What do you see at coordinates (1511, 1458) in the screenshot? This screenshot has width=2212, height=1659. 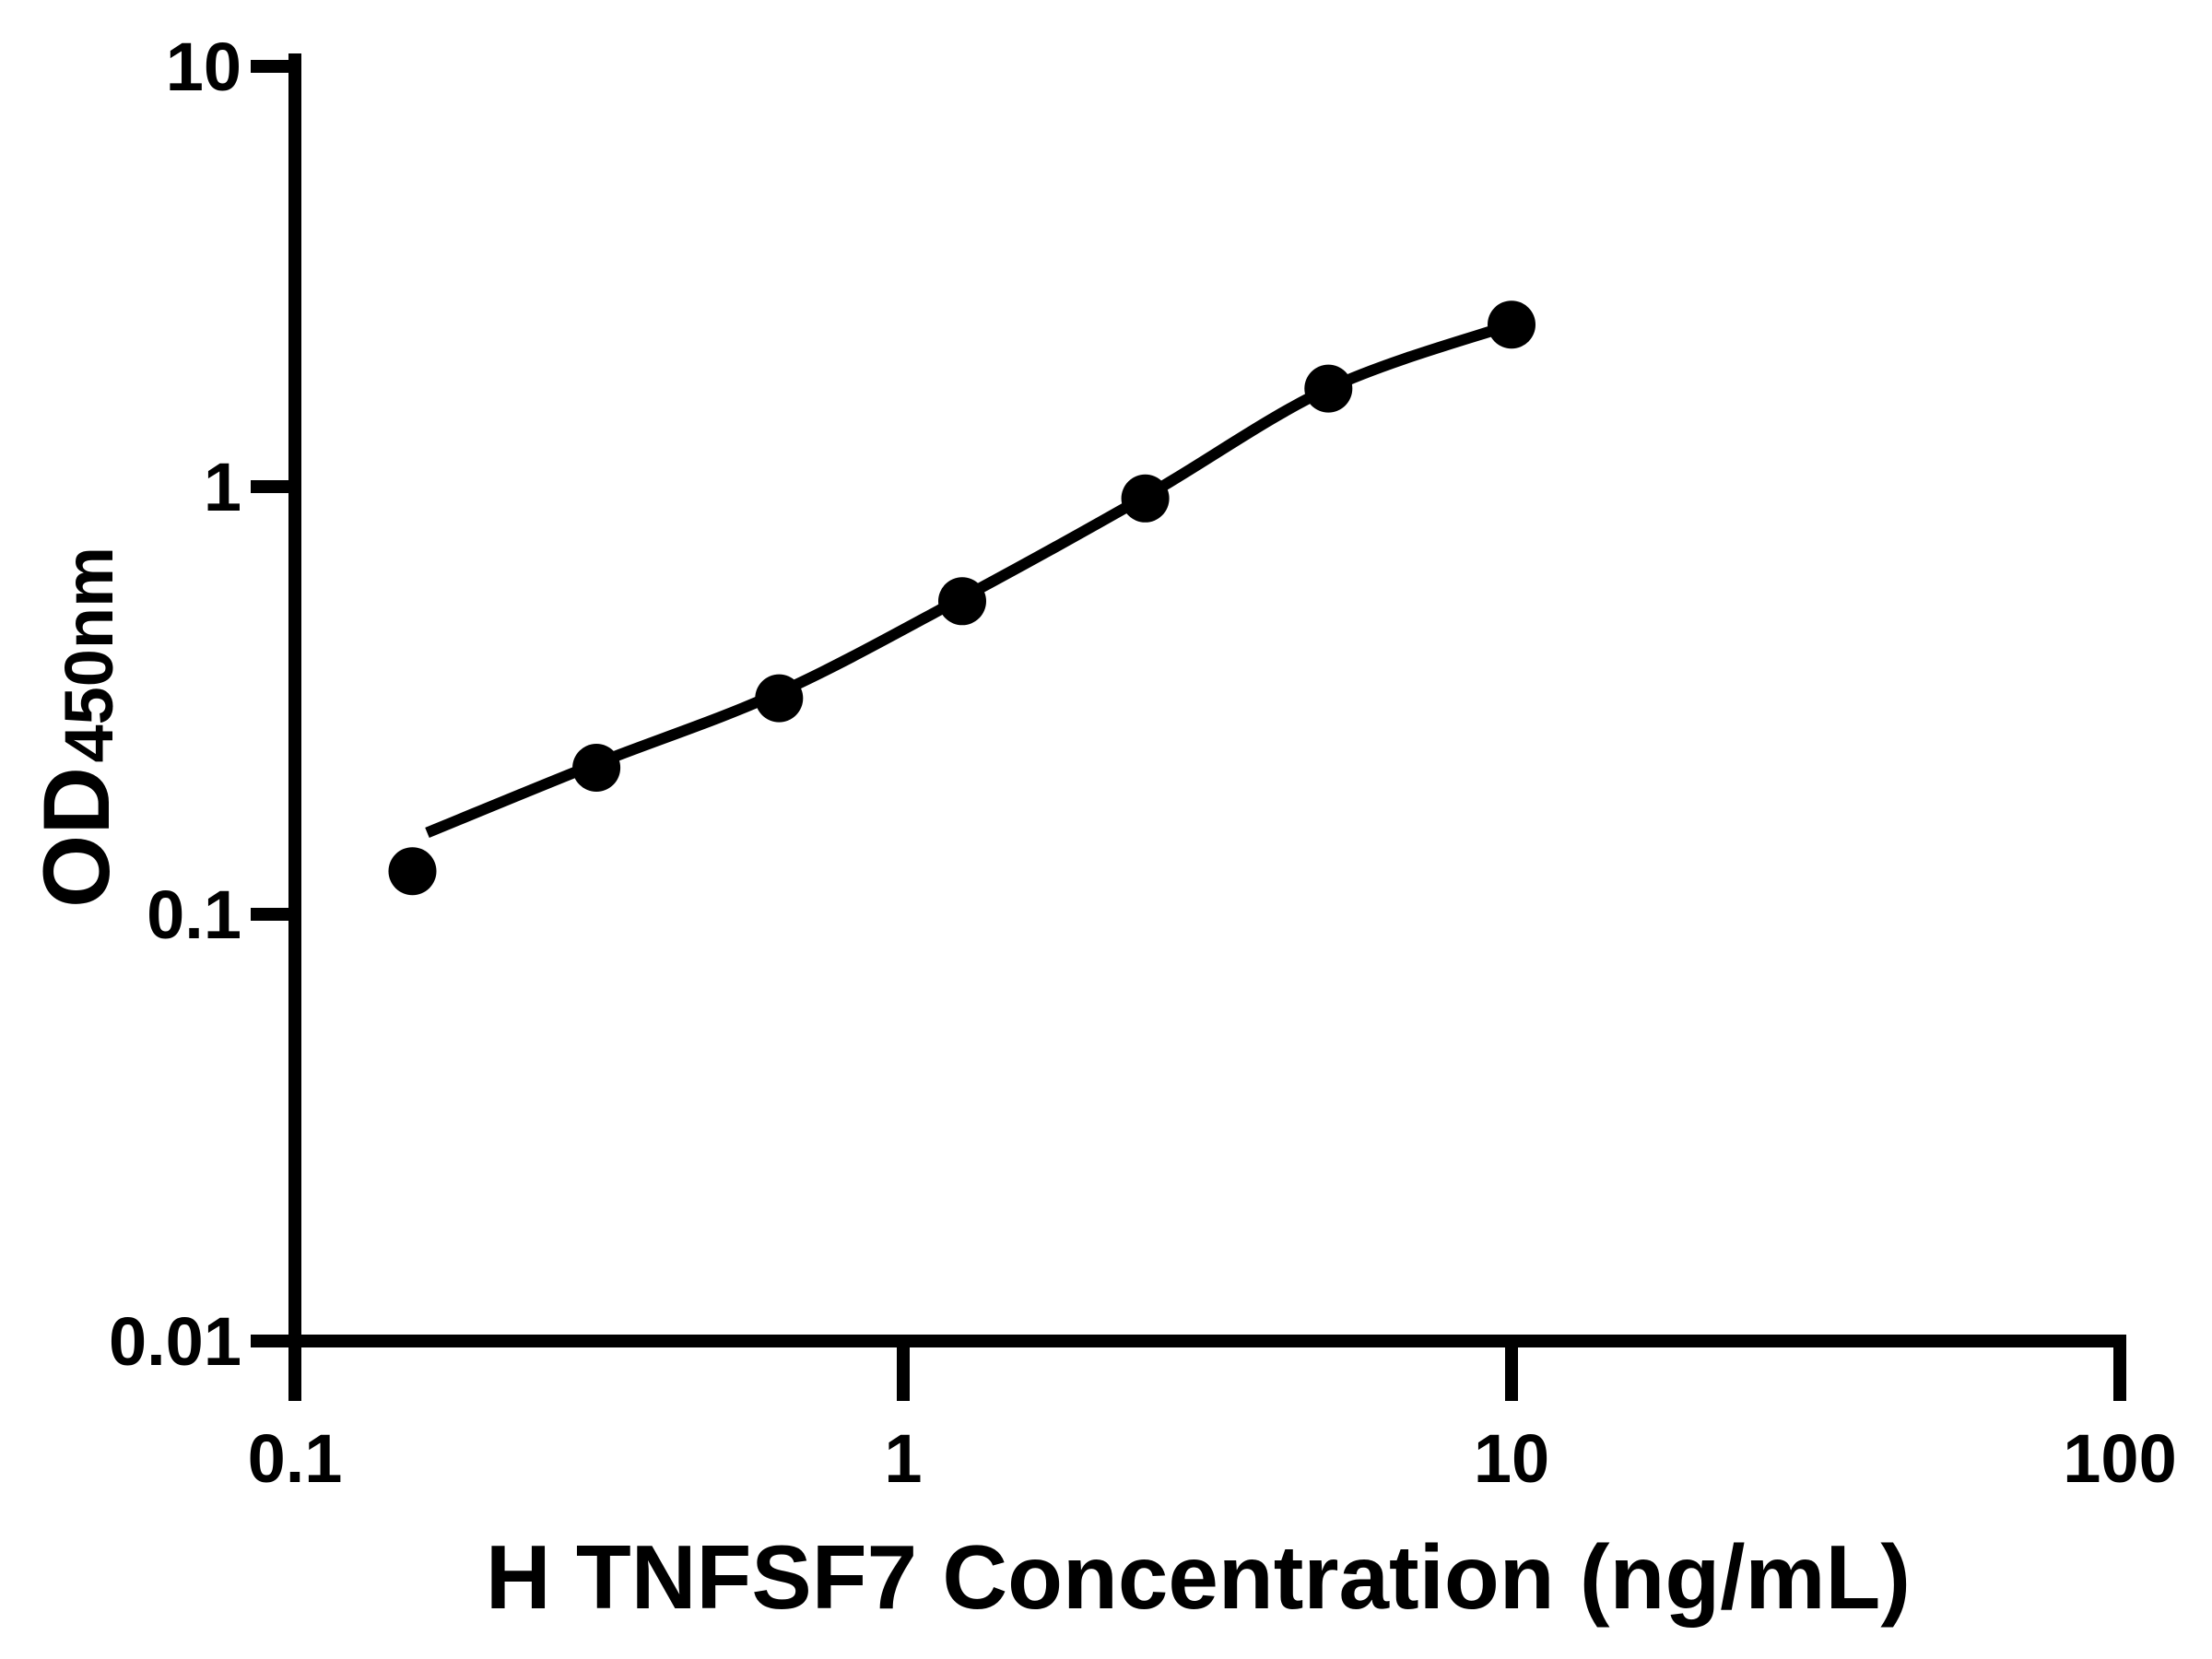 I see `x-tick-label-10: 10` at bounding box center [1511, 1458].